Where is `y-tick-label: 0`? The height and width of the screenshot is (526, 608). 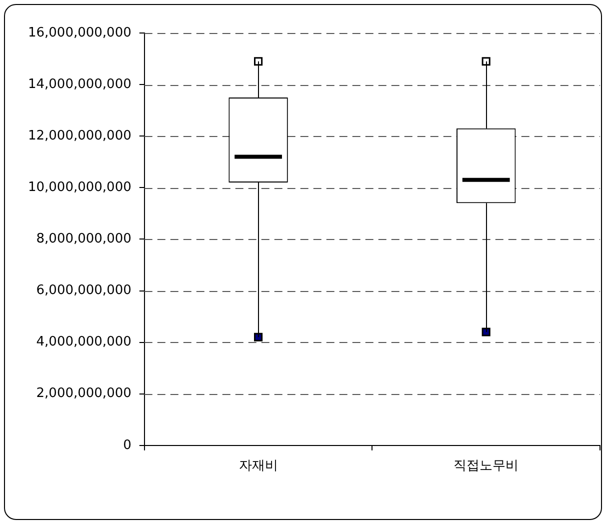 y-tick-label: 0 is located at coordinates (127, 445).